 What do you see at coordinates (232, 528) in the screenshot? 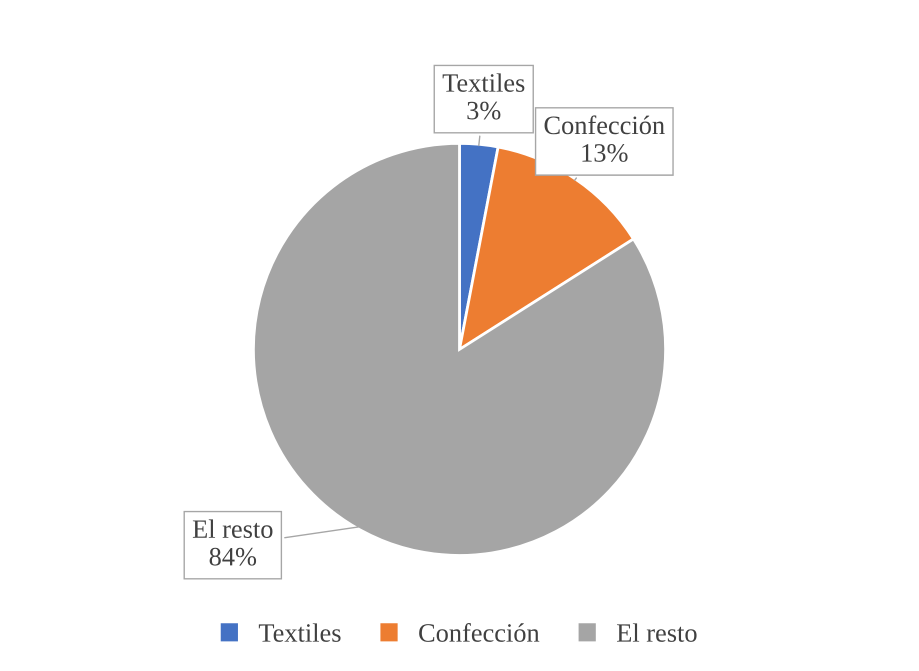
I see `slice-label: El resto` at bounding box center [232, 528].